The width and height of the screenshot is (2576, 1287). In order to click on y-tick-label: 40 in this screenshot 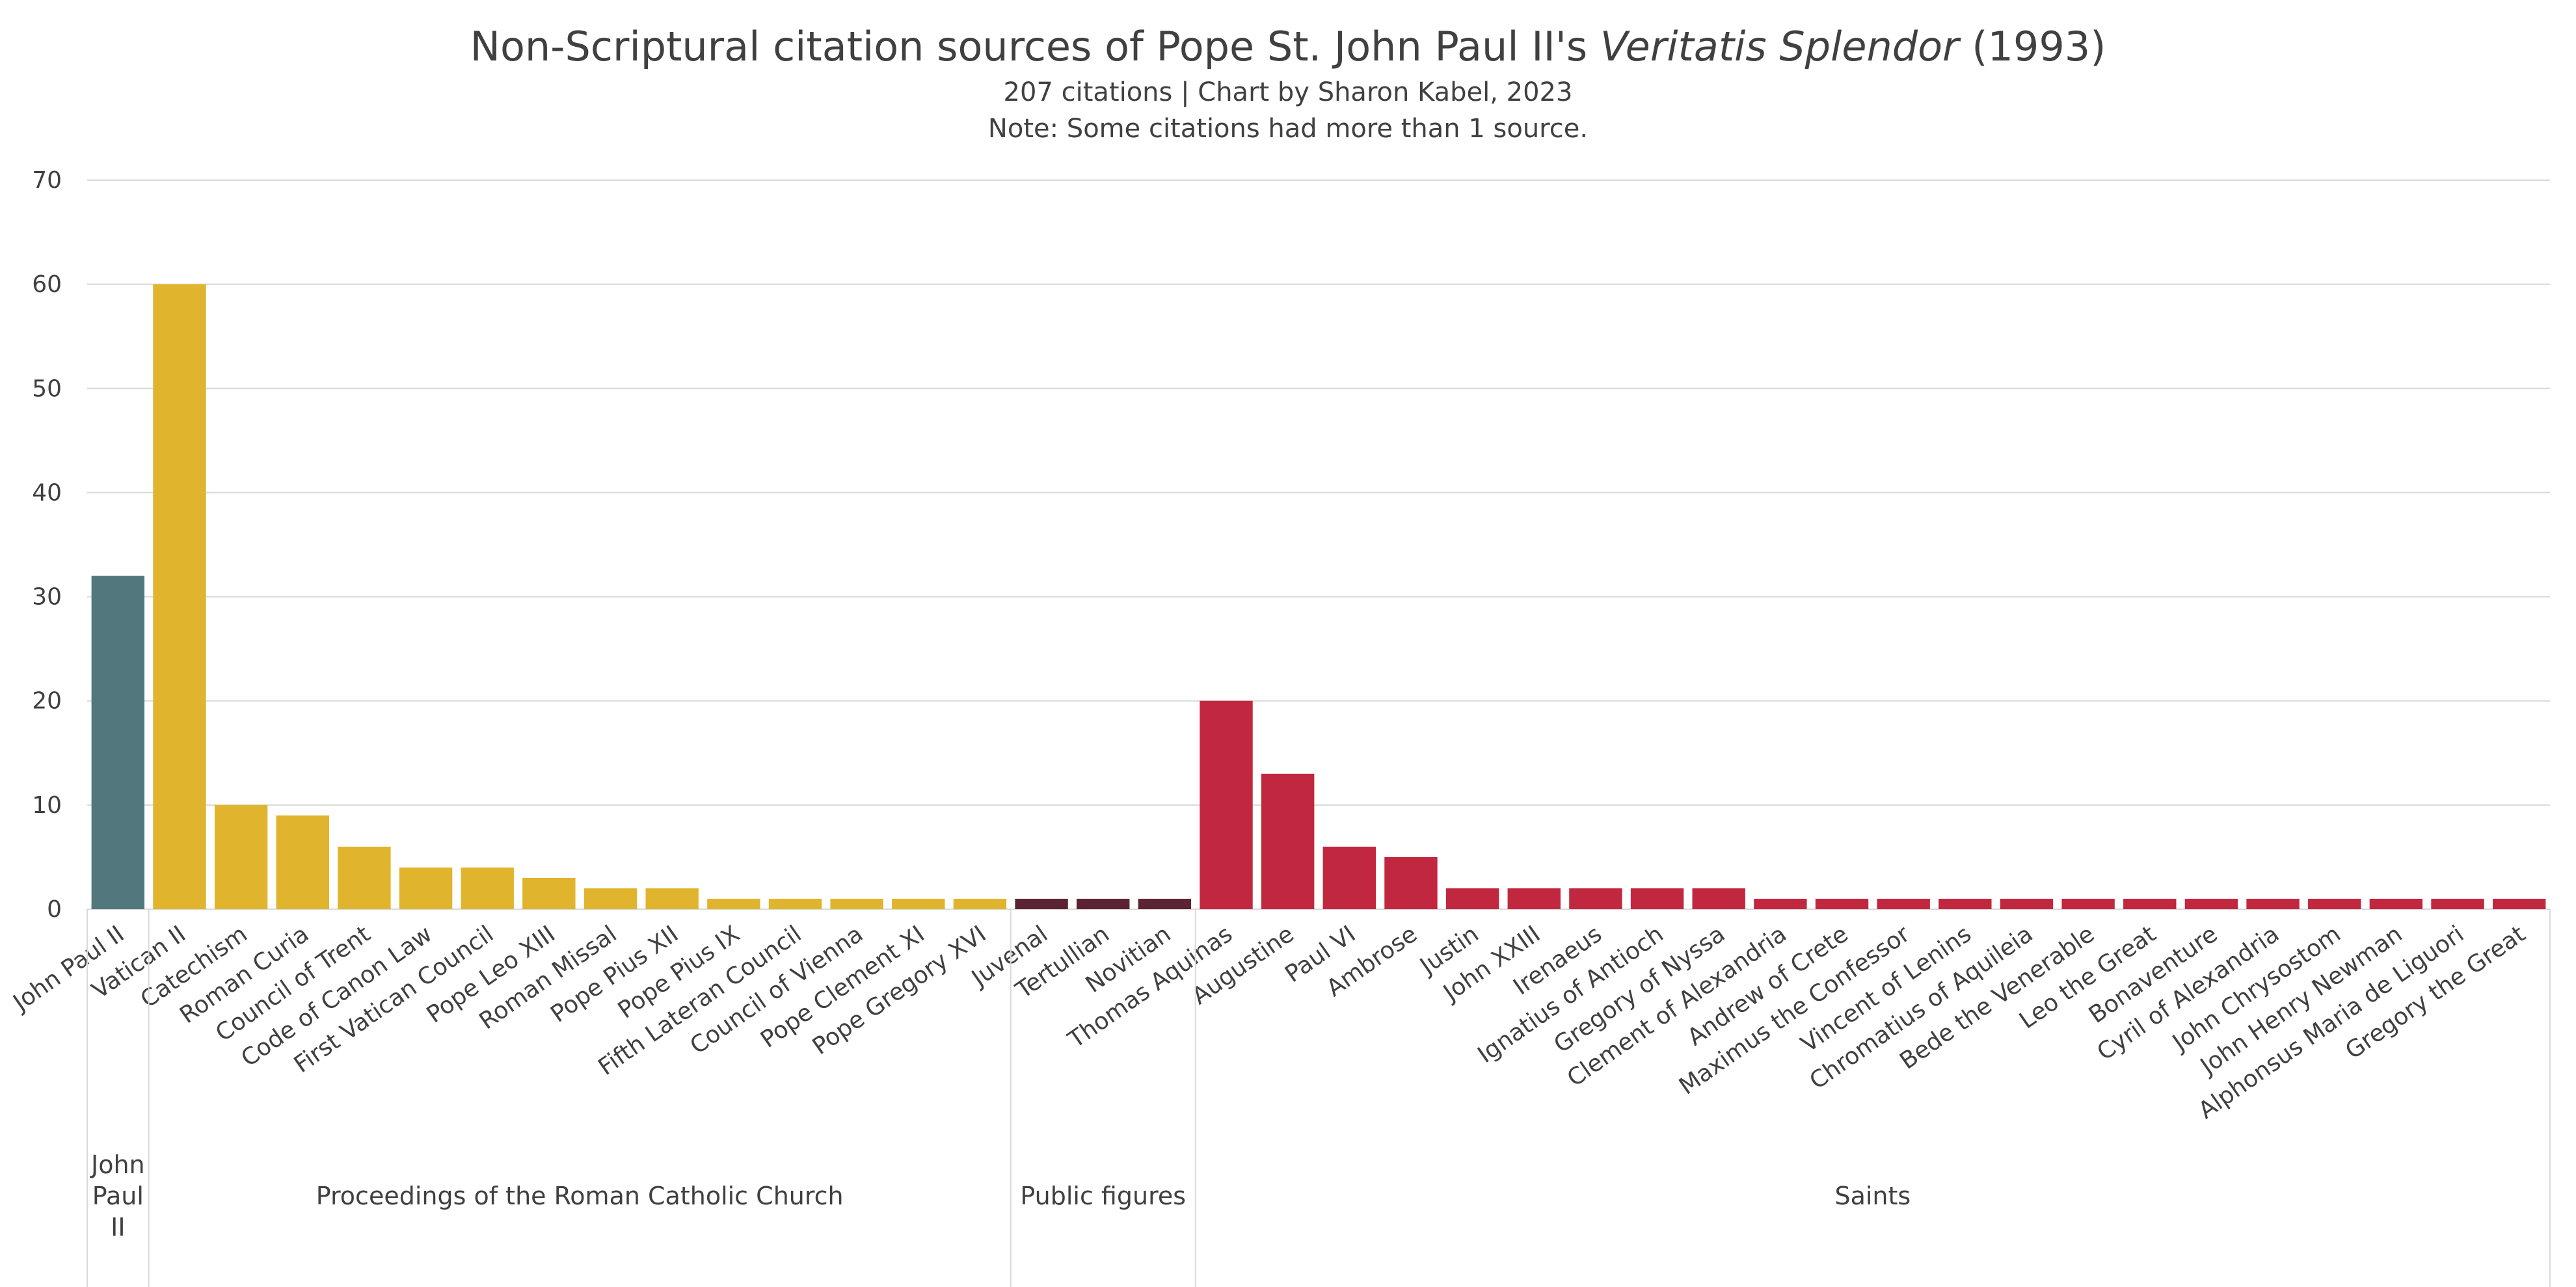, I will do `click(47, 492)`.